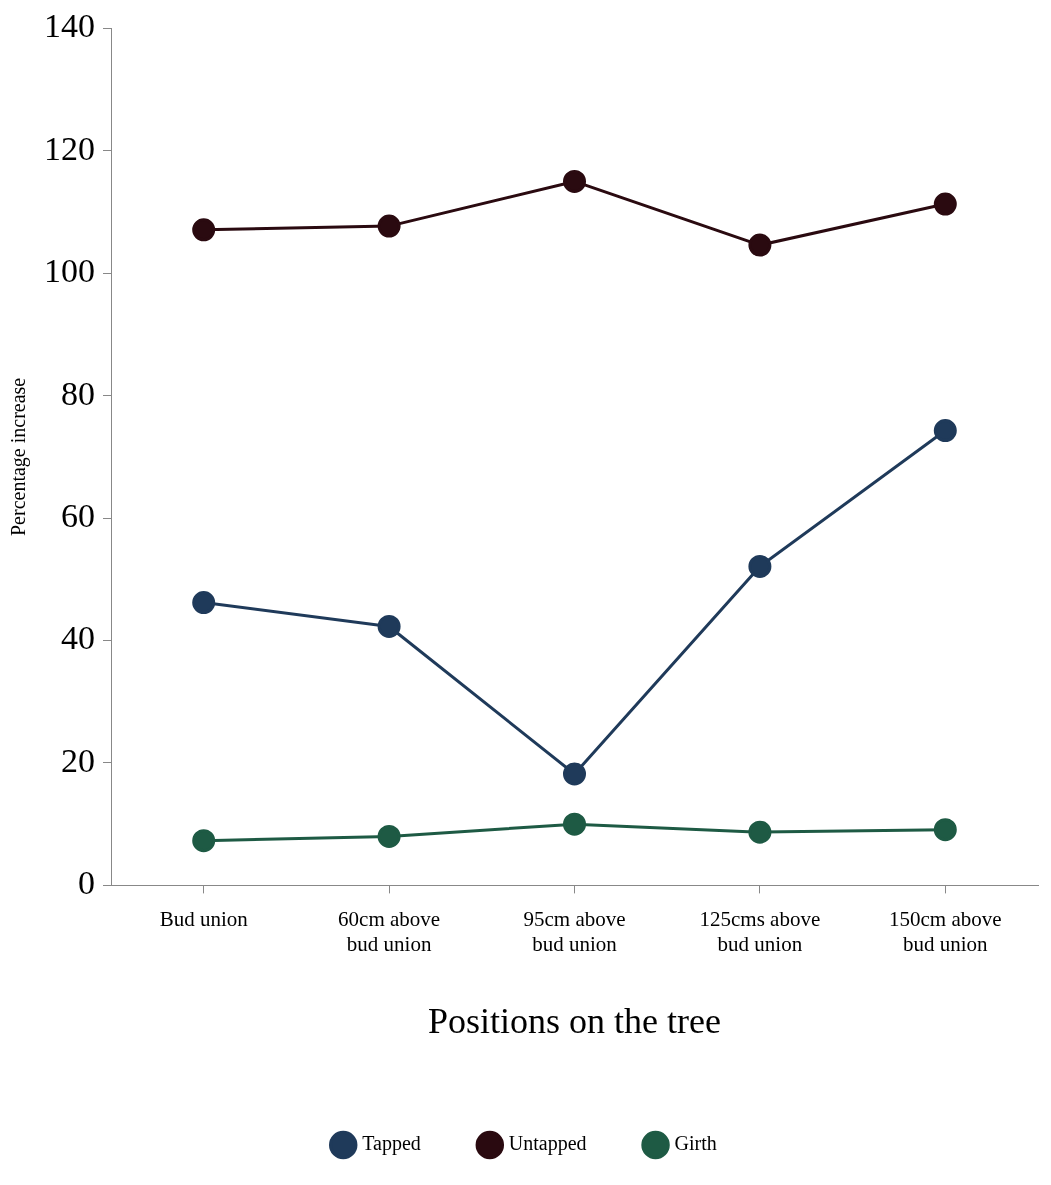 The height and width of the screenshot is (1185, 1051). What do you see at coordinates (78, 516) in the screenshot?
I see `y-tick-label: 60` at bounding box center [78, 516].